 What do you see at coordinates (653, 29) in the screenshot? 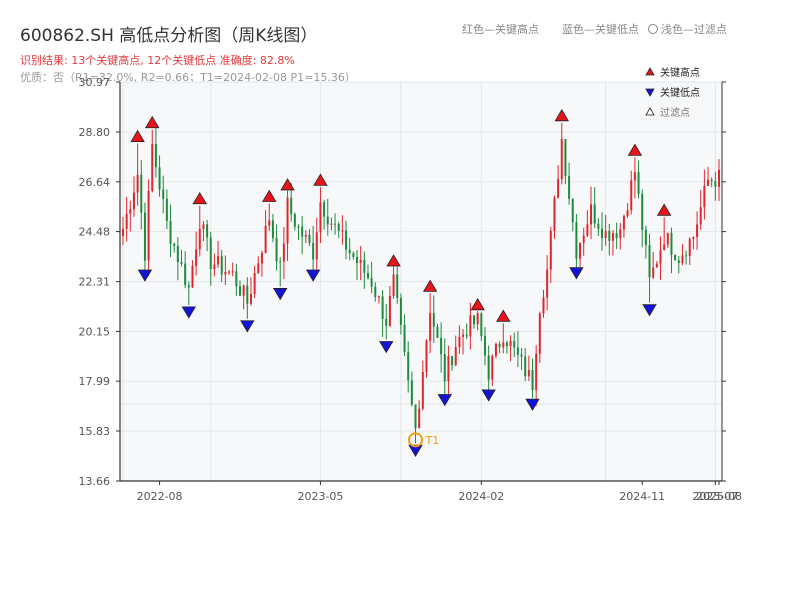
I see `circle-outline-icon` at bounding box center [653, 29].